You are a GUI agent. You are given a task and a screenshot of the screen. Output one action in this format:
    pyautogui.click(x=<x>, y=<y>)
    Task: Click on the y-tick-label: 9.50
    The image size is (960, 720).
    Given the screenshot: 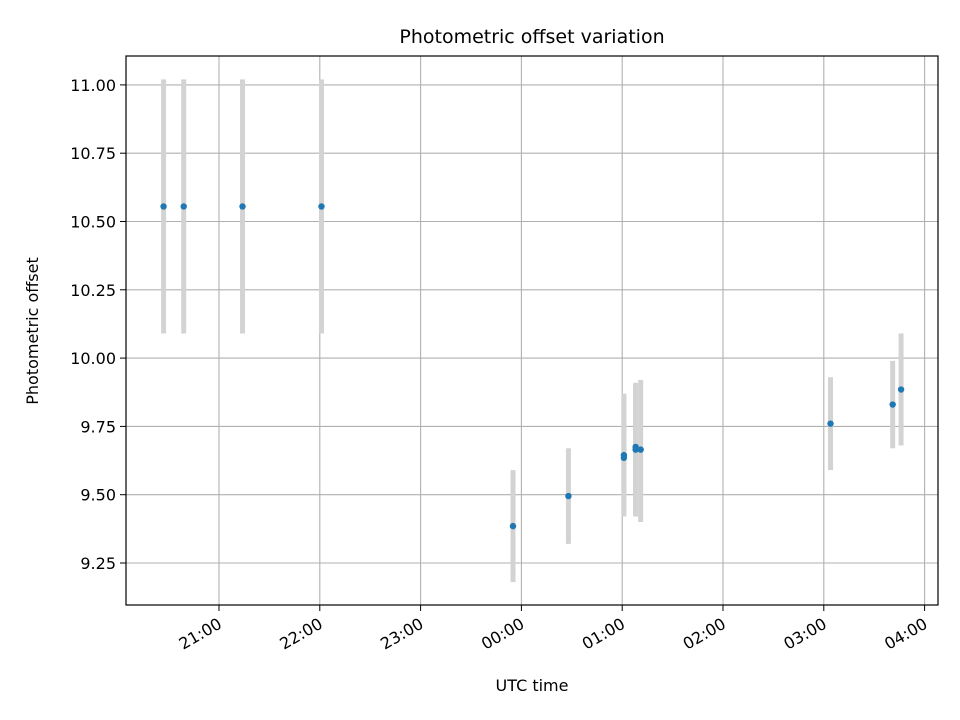 What is the action you would take?
    pyautogui.click(x=98, y=495)
    